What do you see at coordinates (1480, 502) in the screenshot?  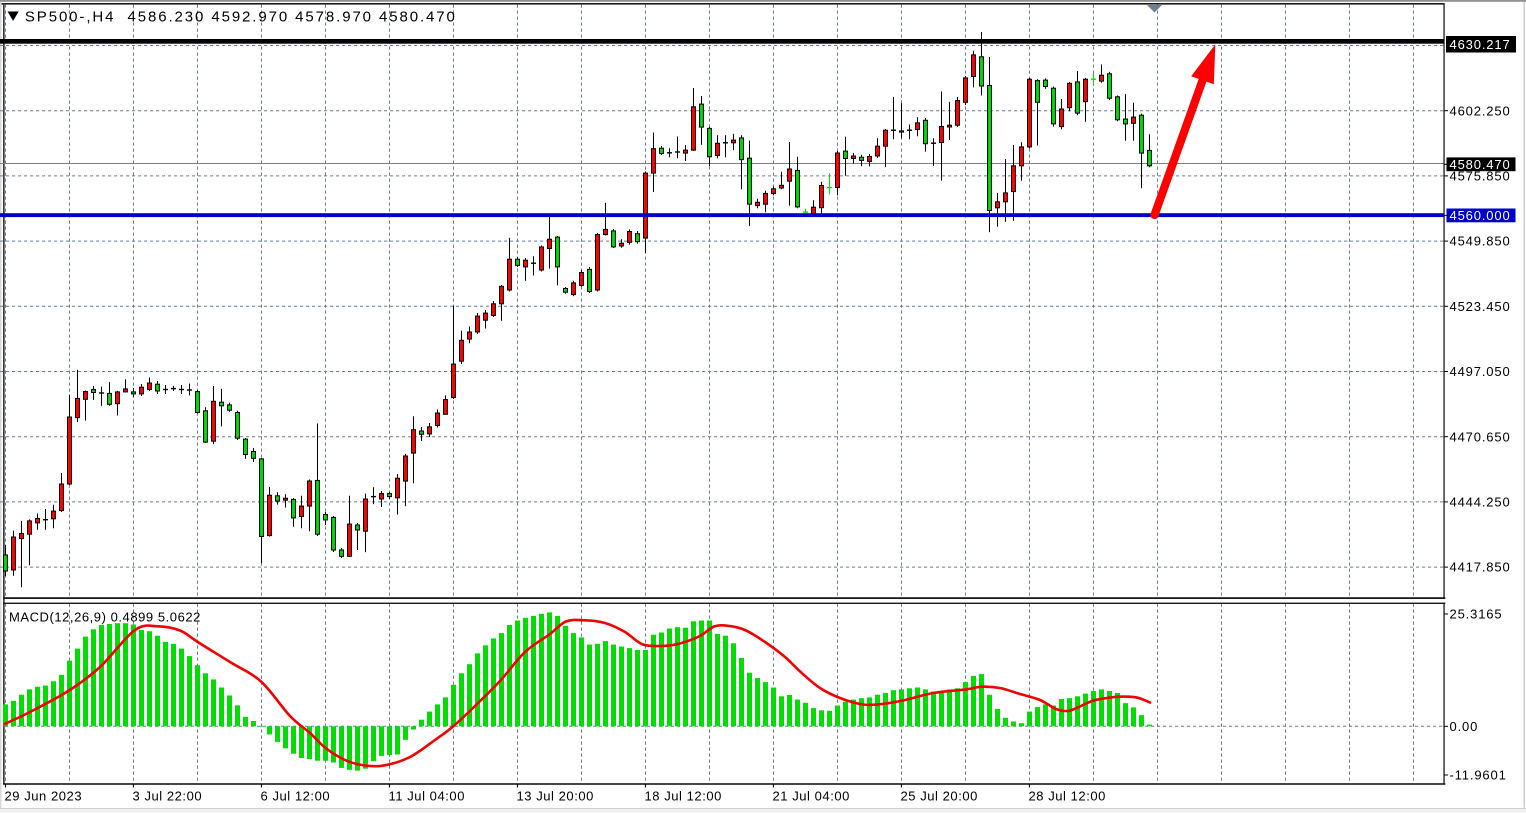 I see `svg-text: 4444.250` at bounding box center [1480, 502].